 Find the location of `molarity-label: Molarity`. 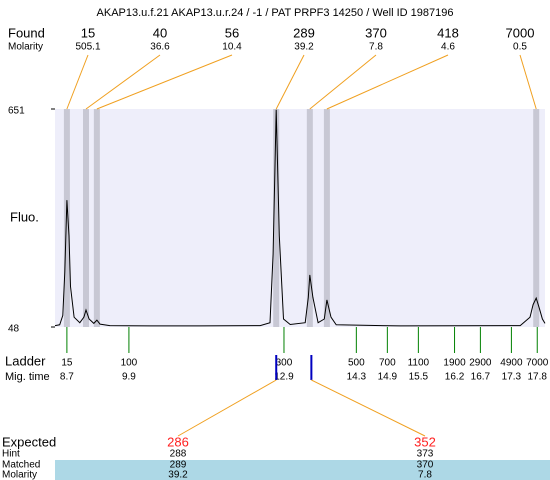

molarity-label: Molarity is located at coordinates (19, 475).